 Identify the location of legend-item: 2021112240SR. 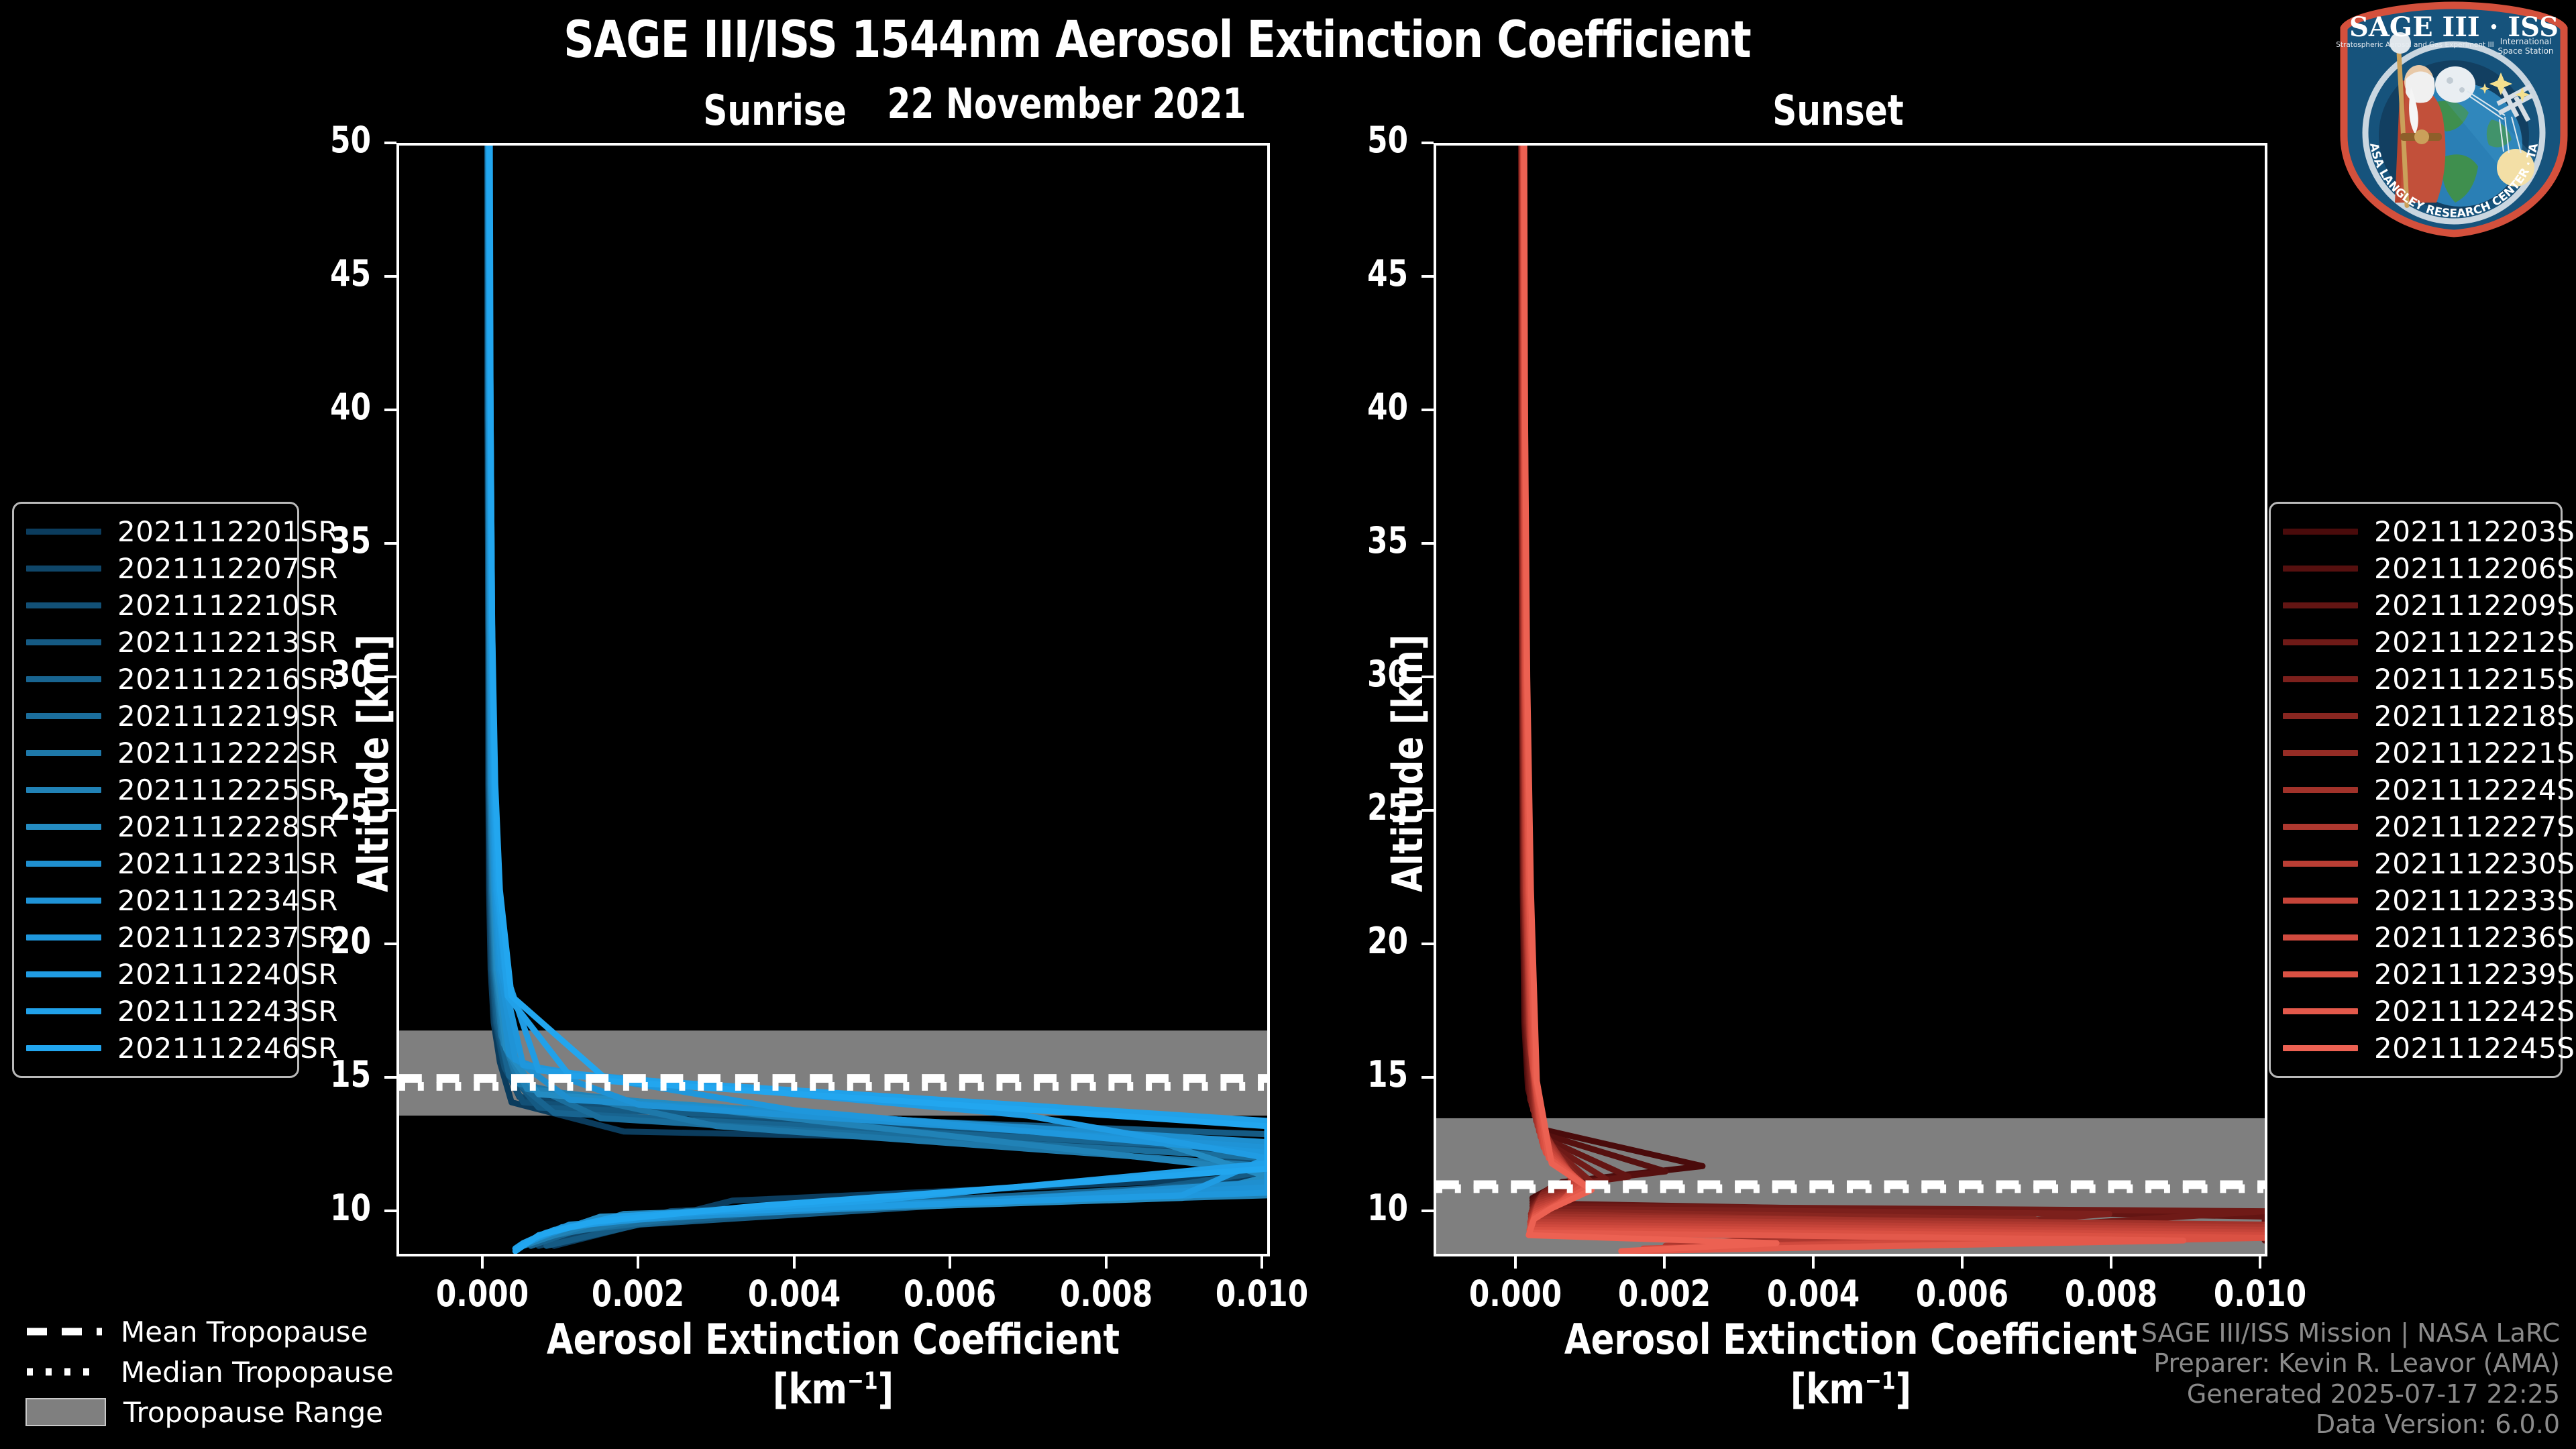
(182, 974).